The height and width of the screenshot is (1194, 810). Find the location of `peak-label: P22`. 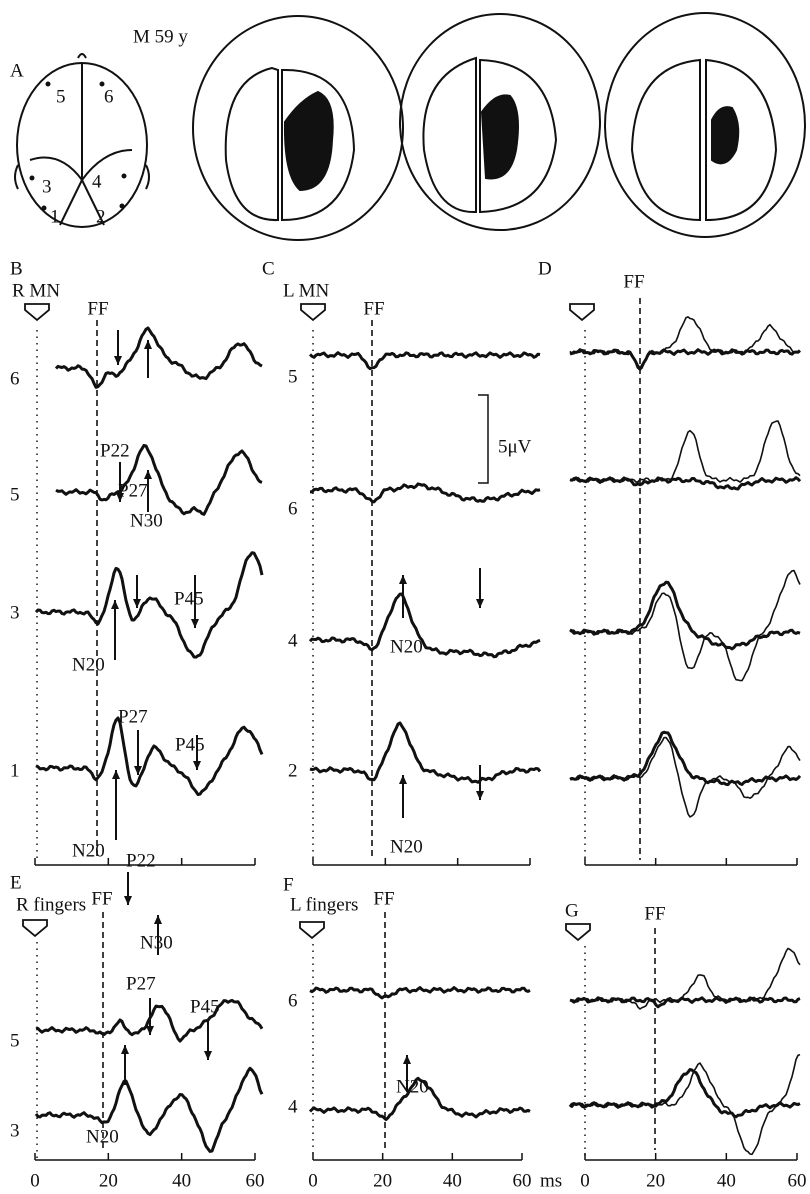

peak-label: P22 is located at coordinates (141, 860).